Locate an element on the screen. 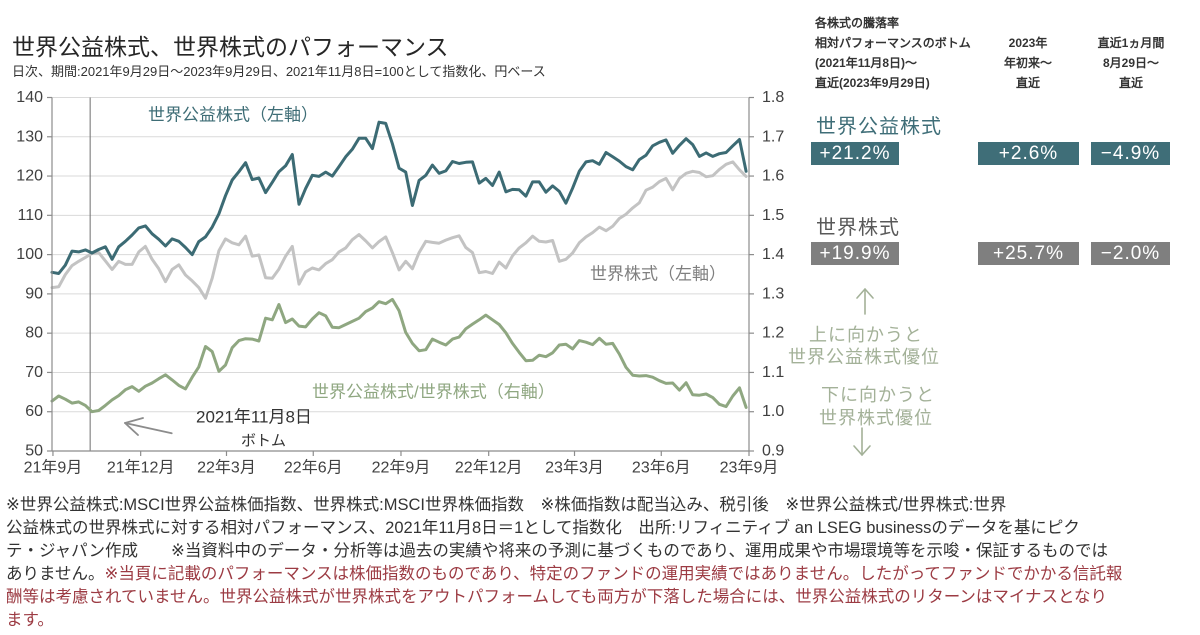  col2-header-line1: 2023年 is located at coordinates (1028, 43).